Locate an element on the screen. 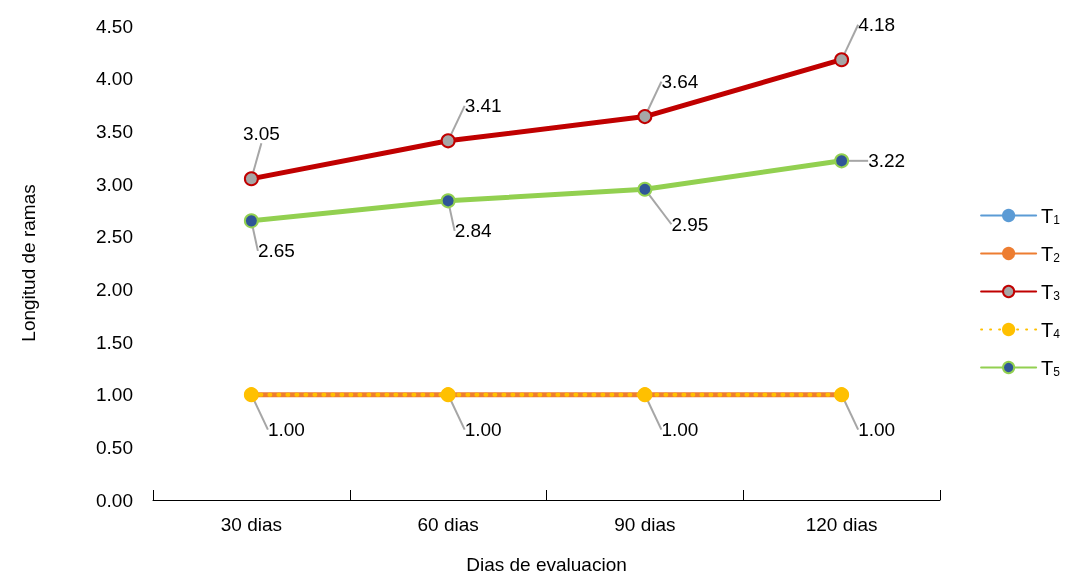 The image size is (1073, 583). x-tick-label: 30 dias is located at coordinates (251, 524).